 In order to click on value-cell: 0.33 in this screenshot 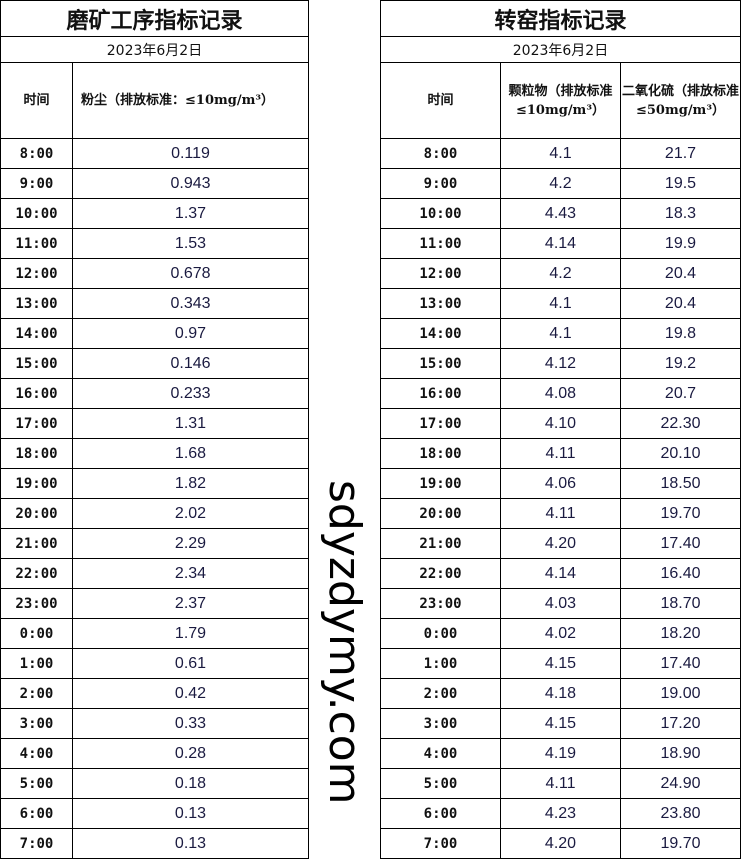, I will do `click(190, 723)`.